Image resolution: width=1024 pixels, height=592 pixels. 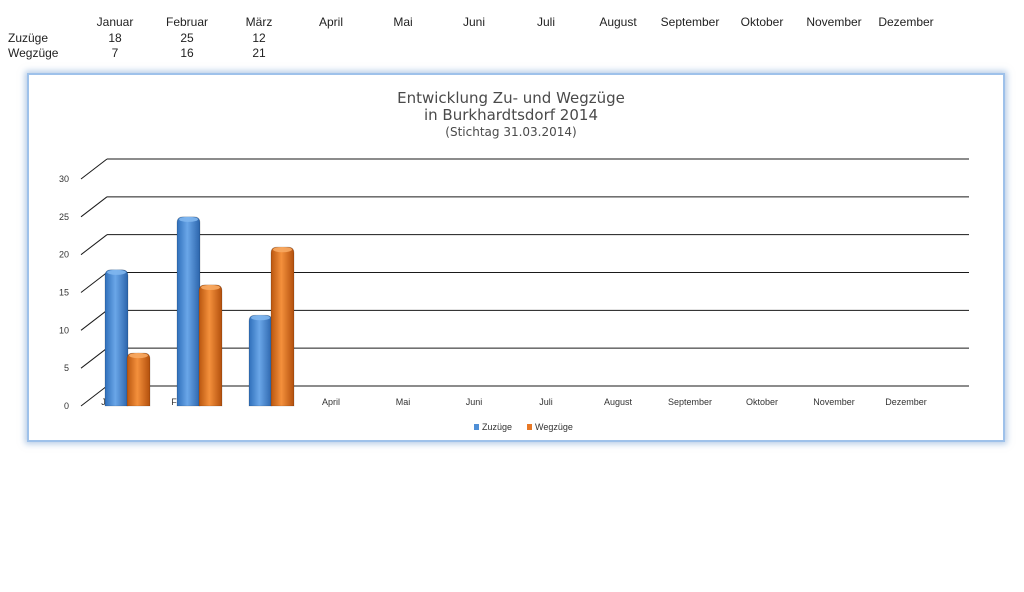 What do you see at coordinates (545, 22) in the screenshot?
I see `table-header-cell: Juli` at bounding box center [545, 22].